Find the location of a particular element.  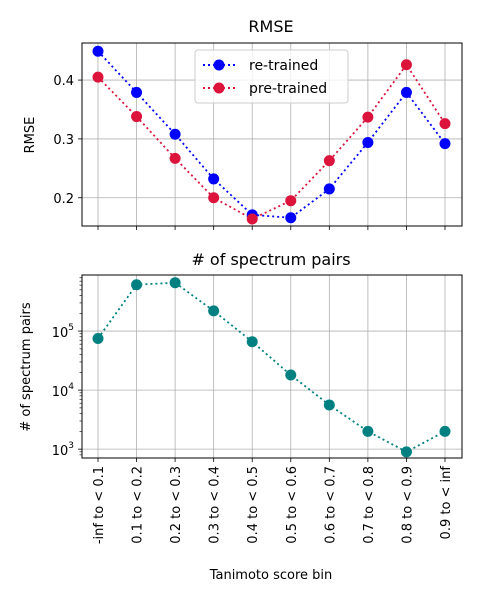

pairs-x-tick-label: 0.5 to < 0.6 is located at coordinates (292, 505).